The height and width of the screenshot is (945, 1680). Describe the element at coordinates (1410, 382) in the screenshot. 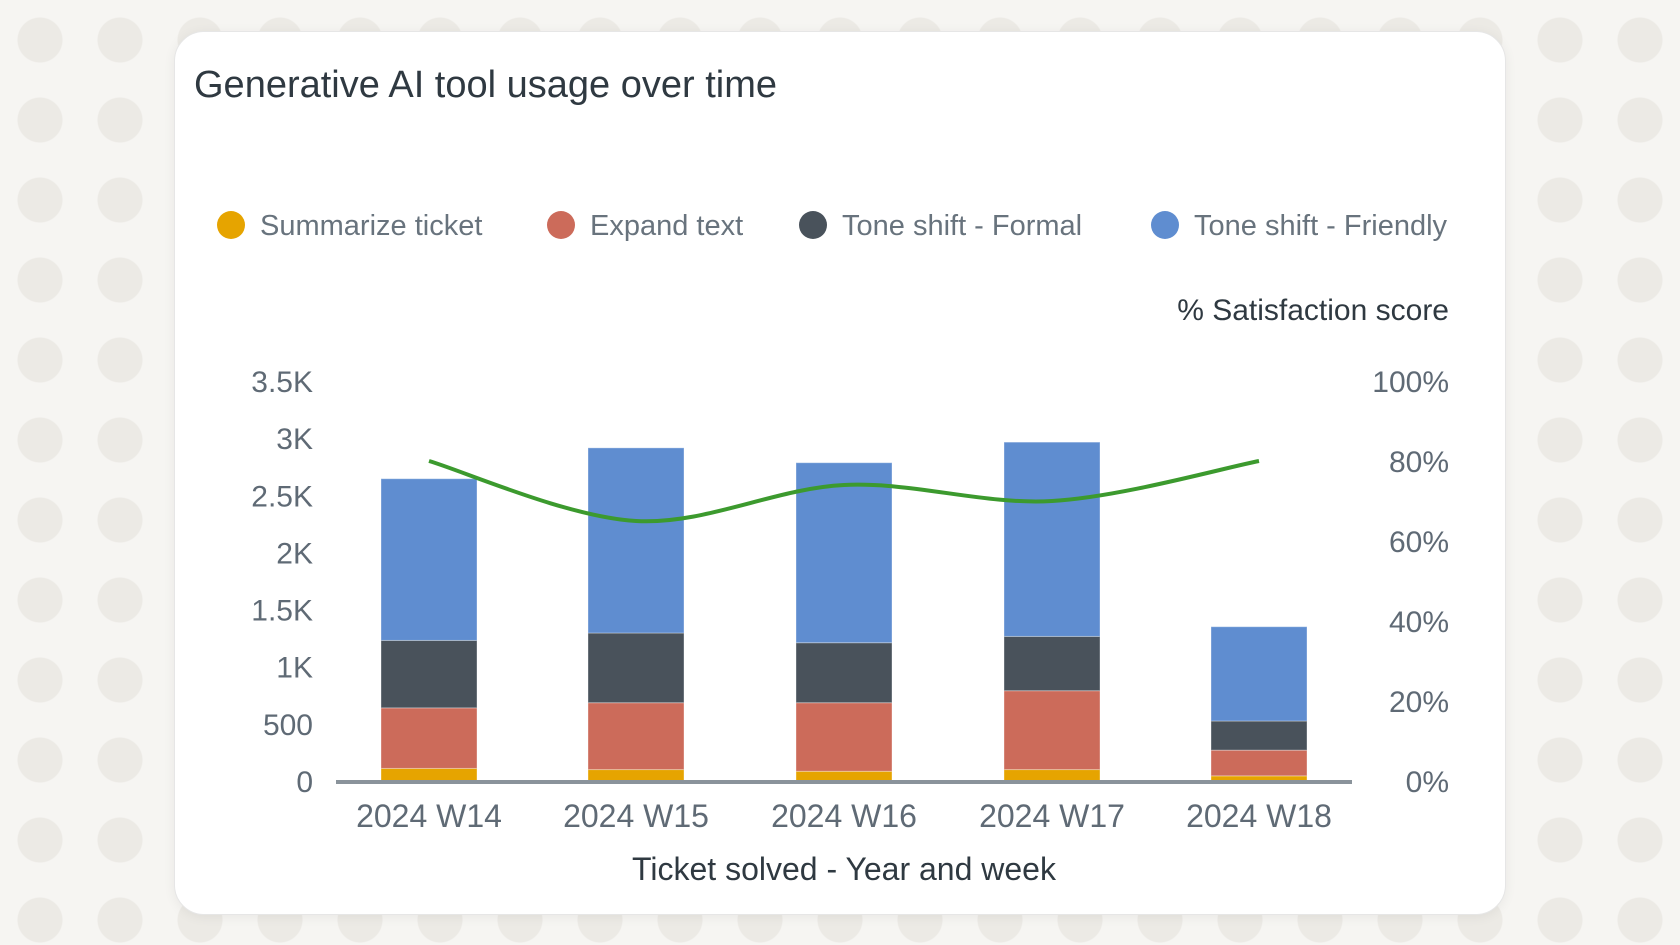

I see `y2-tick-label: 100%` at that location.